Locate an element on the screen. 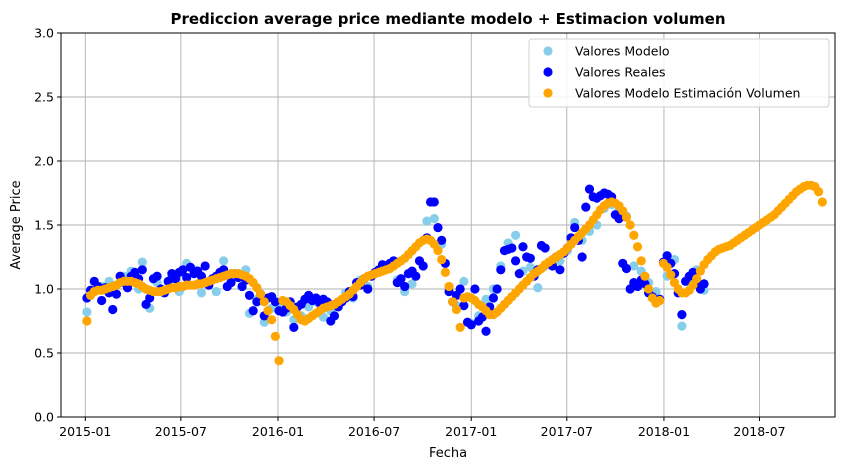 This screenshot has height=470, width=846. y-axis: 0.0 0.5 1.0 1.5 2.0 2.5 3.0 is located at coordinates (47, 225).